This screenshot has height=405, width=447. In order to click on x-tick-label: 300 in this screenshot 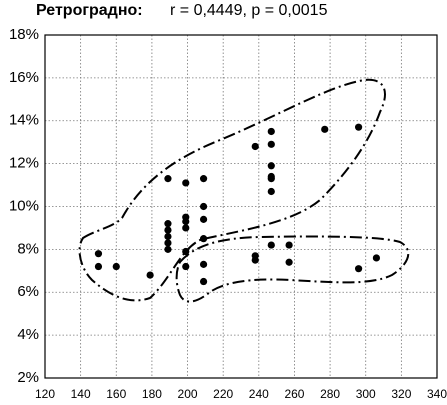, I will do `click(366, 394)`.